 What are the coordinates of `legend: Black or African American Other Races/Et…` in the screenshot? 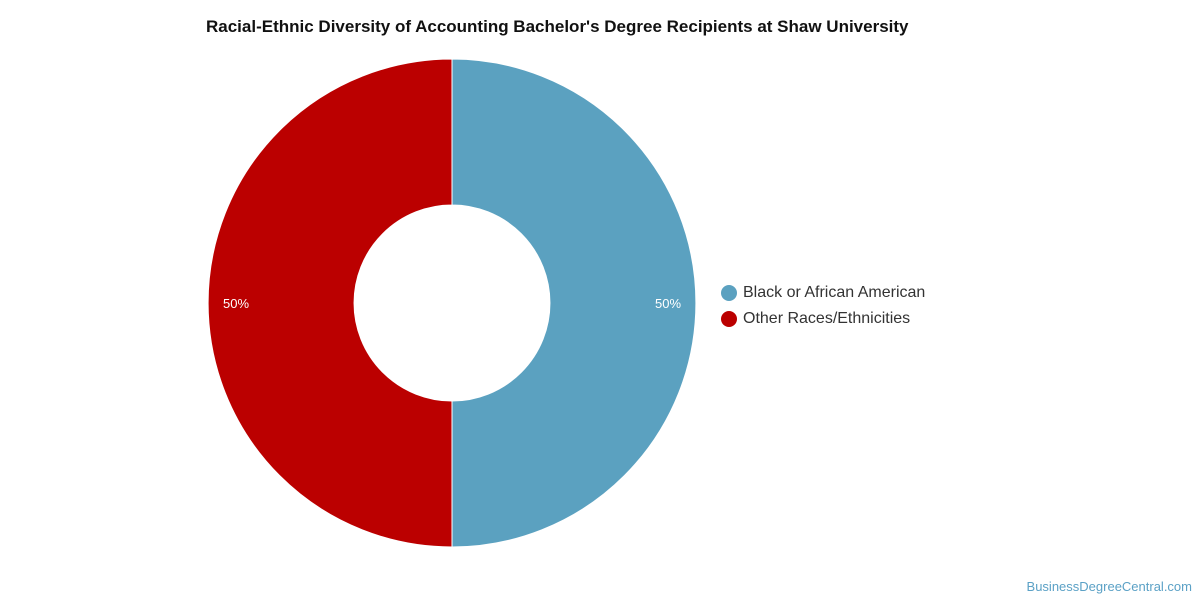 It's located at (823, 306).